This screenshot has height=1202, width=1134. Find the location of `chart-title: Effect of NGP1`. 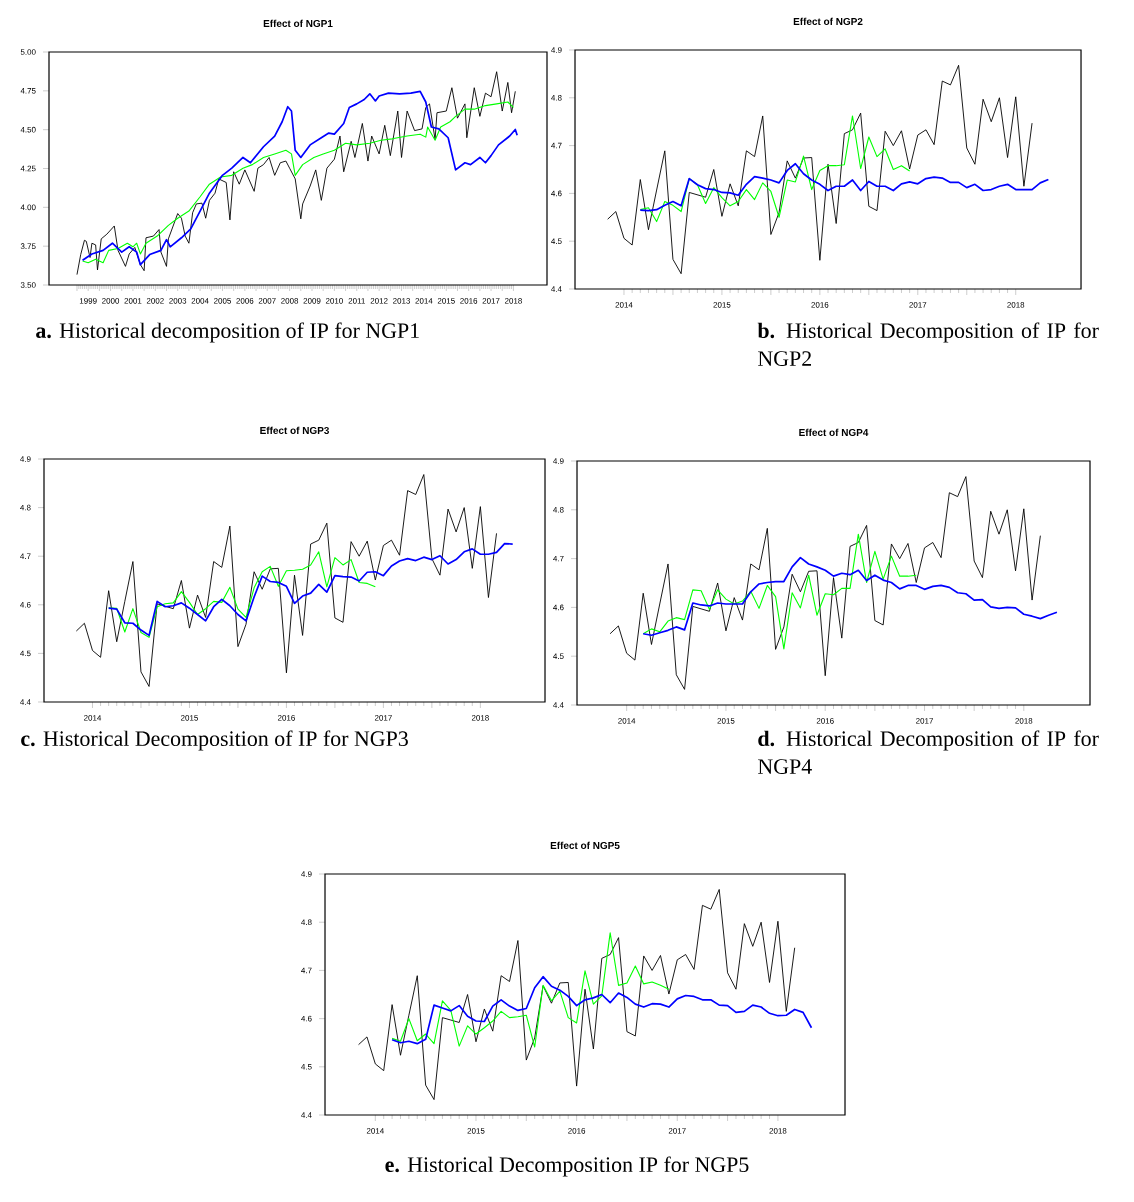

chart-title: Effect of NGP1 is located at coordinates (298, 23).